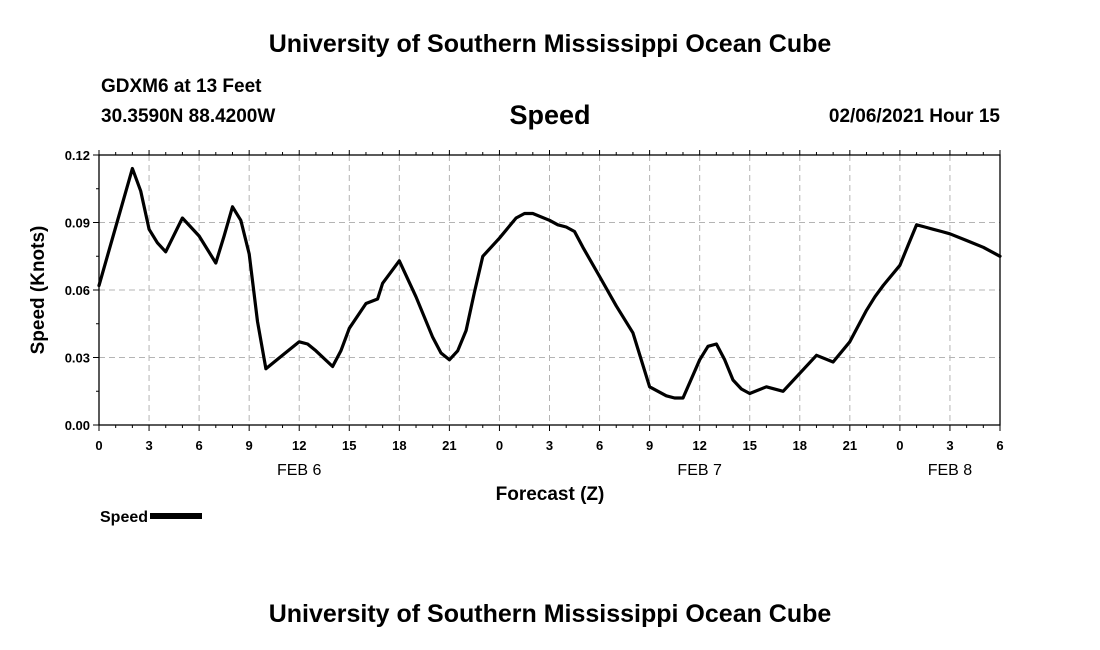  I want to click on coordinates-label: 30.3590N 88.4200W, so click(188, 116).